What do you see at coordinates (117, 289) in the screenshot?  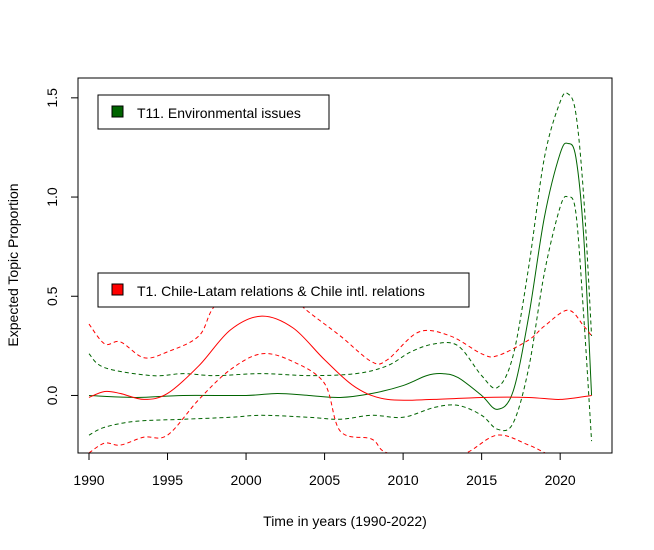 I see `legend-chile-latam-swatch` at bounding box center [117, 289].